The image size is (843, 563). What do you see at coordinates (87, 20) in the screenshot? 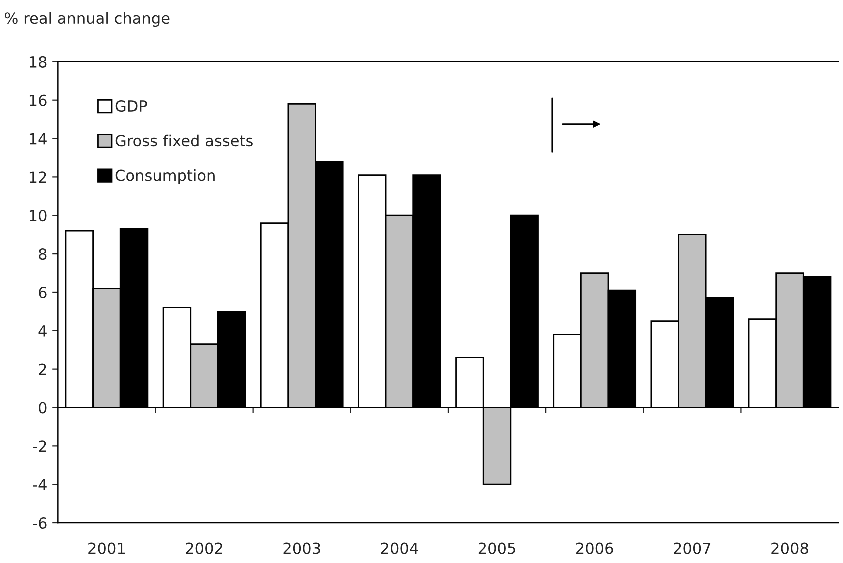
I see `y-axis-title: % real annual change` at bounding box center [87, 20].